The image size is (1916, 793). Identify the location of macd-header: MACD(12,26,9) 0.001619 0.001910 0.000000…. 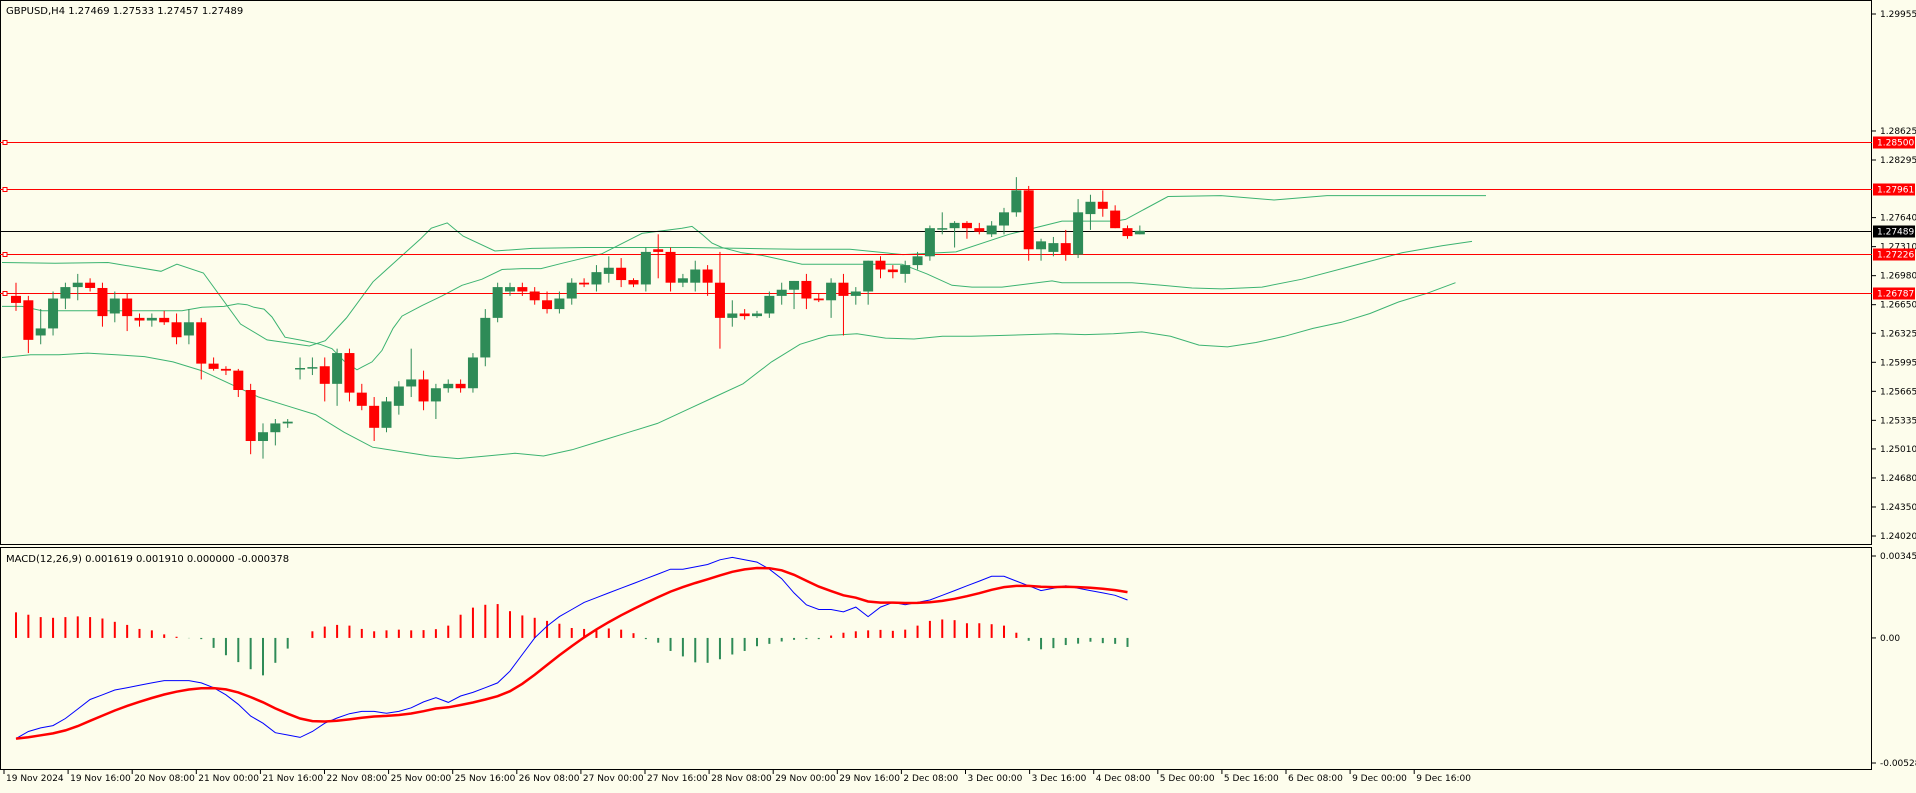
(147, 559).